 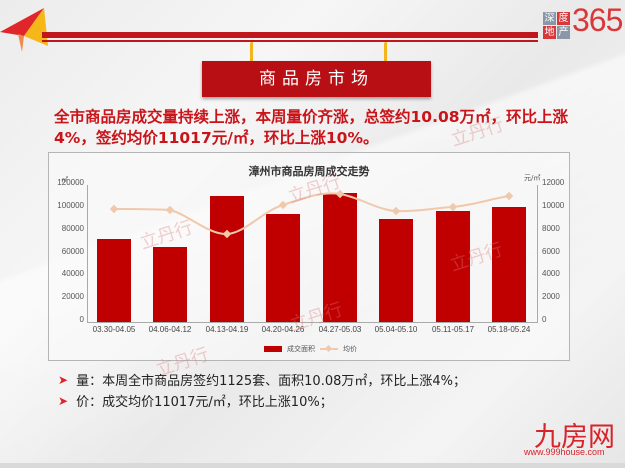 What do you see at coordinates (72, 273) in the screenshot?
I see `y-tick: 40000` at bounding box center [72, 273].